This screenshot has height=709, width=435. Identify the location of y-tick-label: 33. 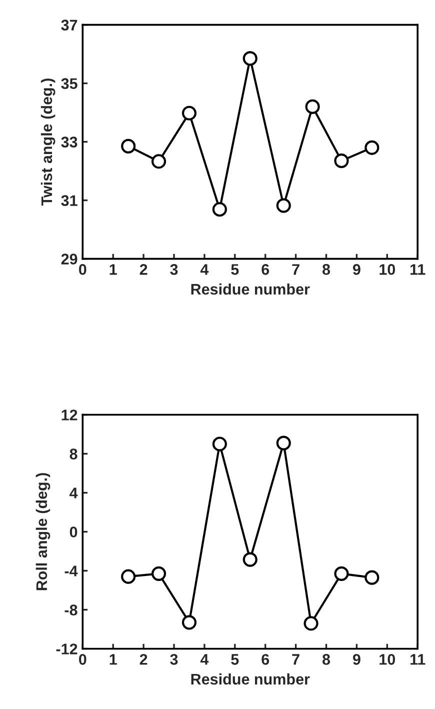
(69, 142).